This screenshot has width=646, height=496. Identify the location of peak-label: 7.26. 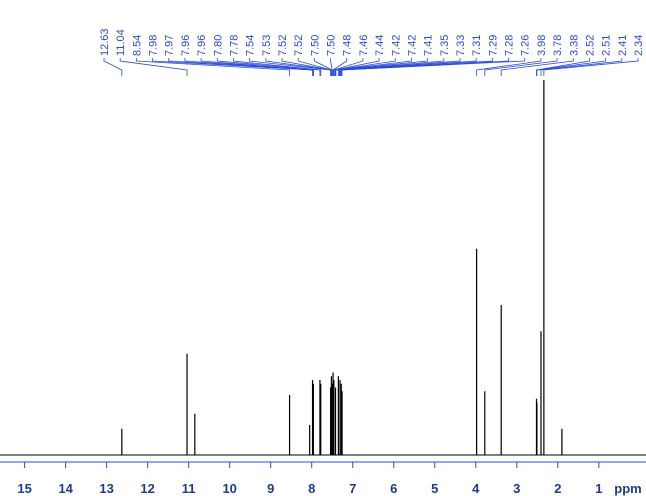
(526, 45).